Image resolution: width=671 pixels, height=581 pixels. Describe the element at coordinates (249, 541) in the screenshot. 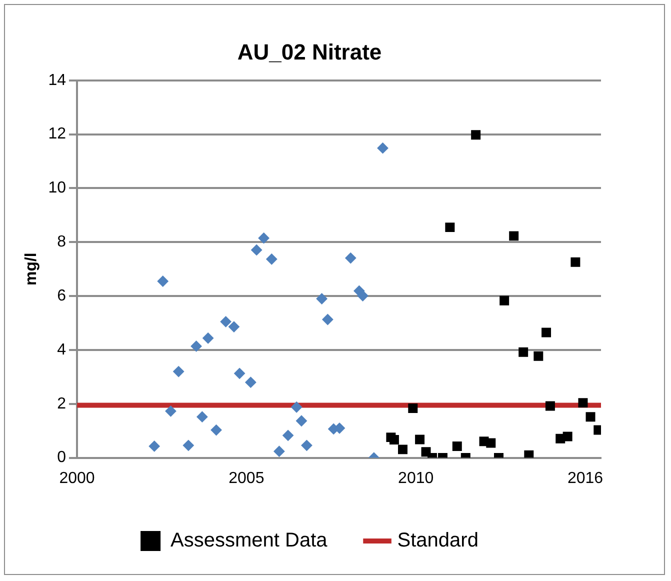

I see `legend-label: Assessment Data` at that location.